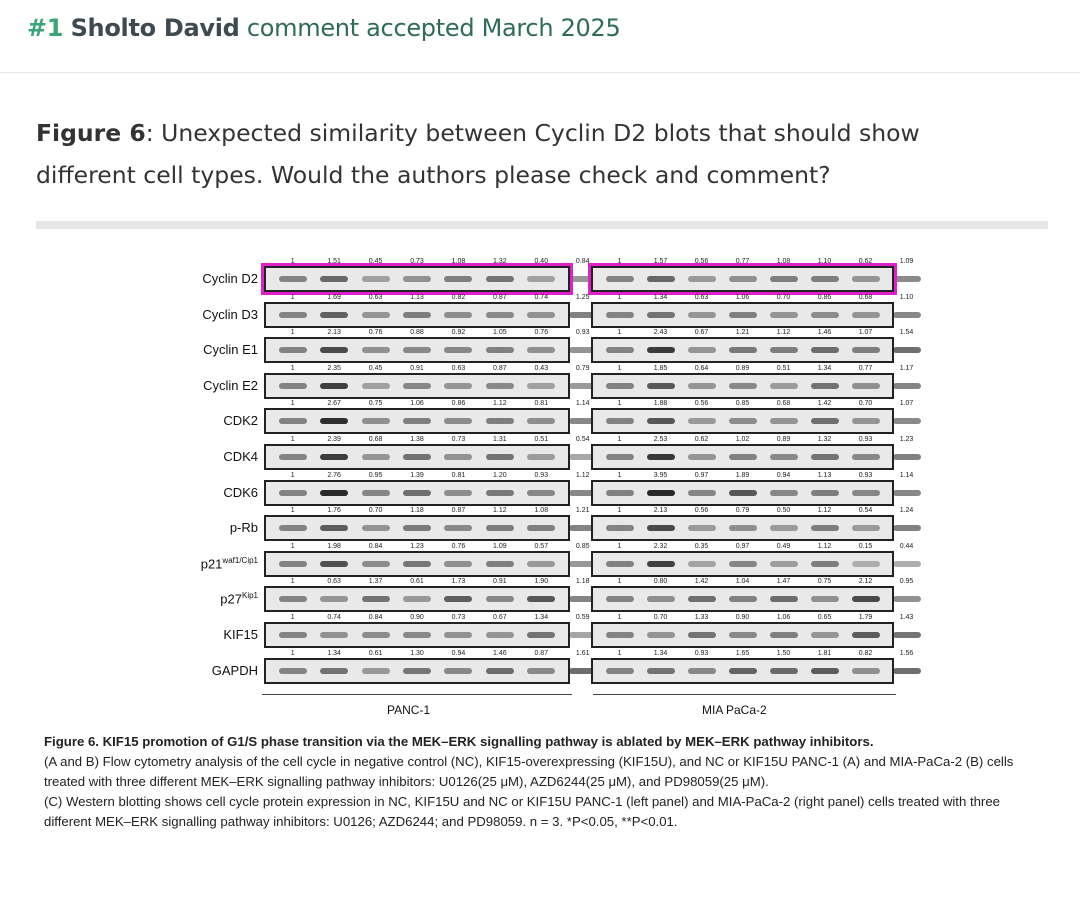 This screenshot has height=903, width=1080. I want to click on comment-status: comment accepted March 2025, so click(433, 28).